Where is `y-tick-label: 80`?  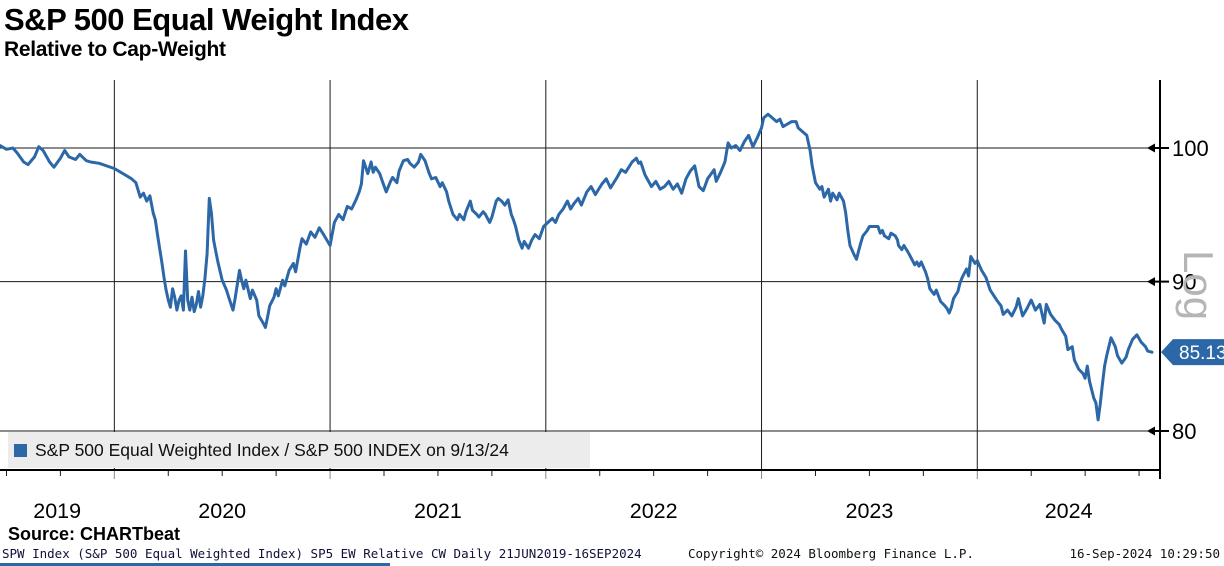 y-tick-label: 80 is located at coordinates (1184, 431).